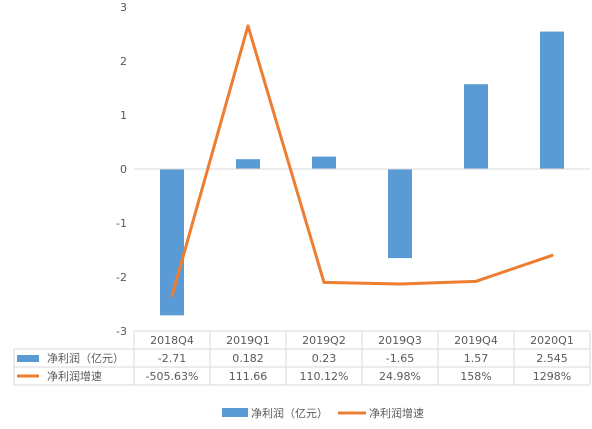  What do you see at coordinates (121, 277) in the screenshot?
I see `y-tick-label: -2` at bounding box center [121, 277].